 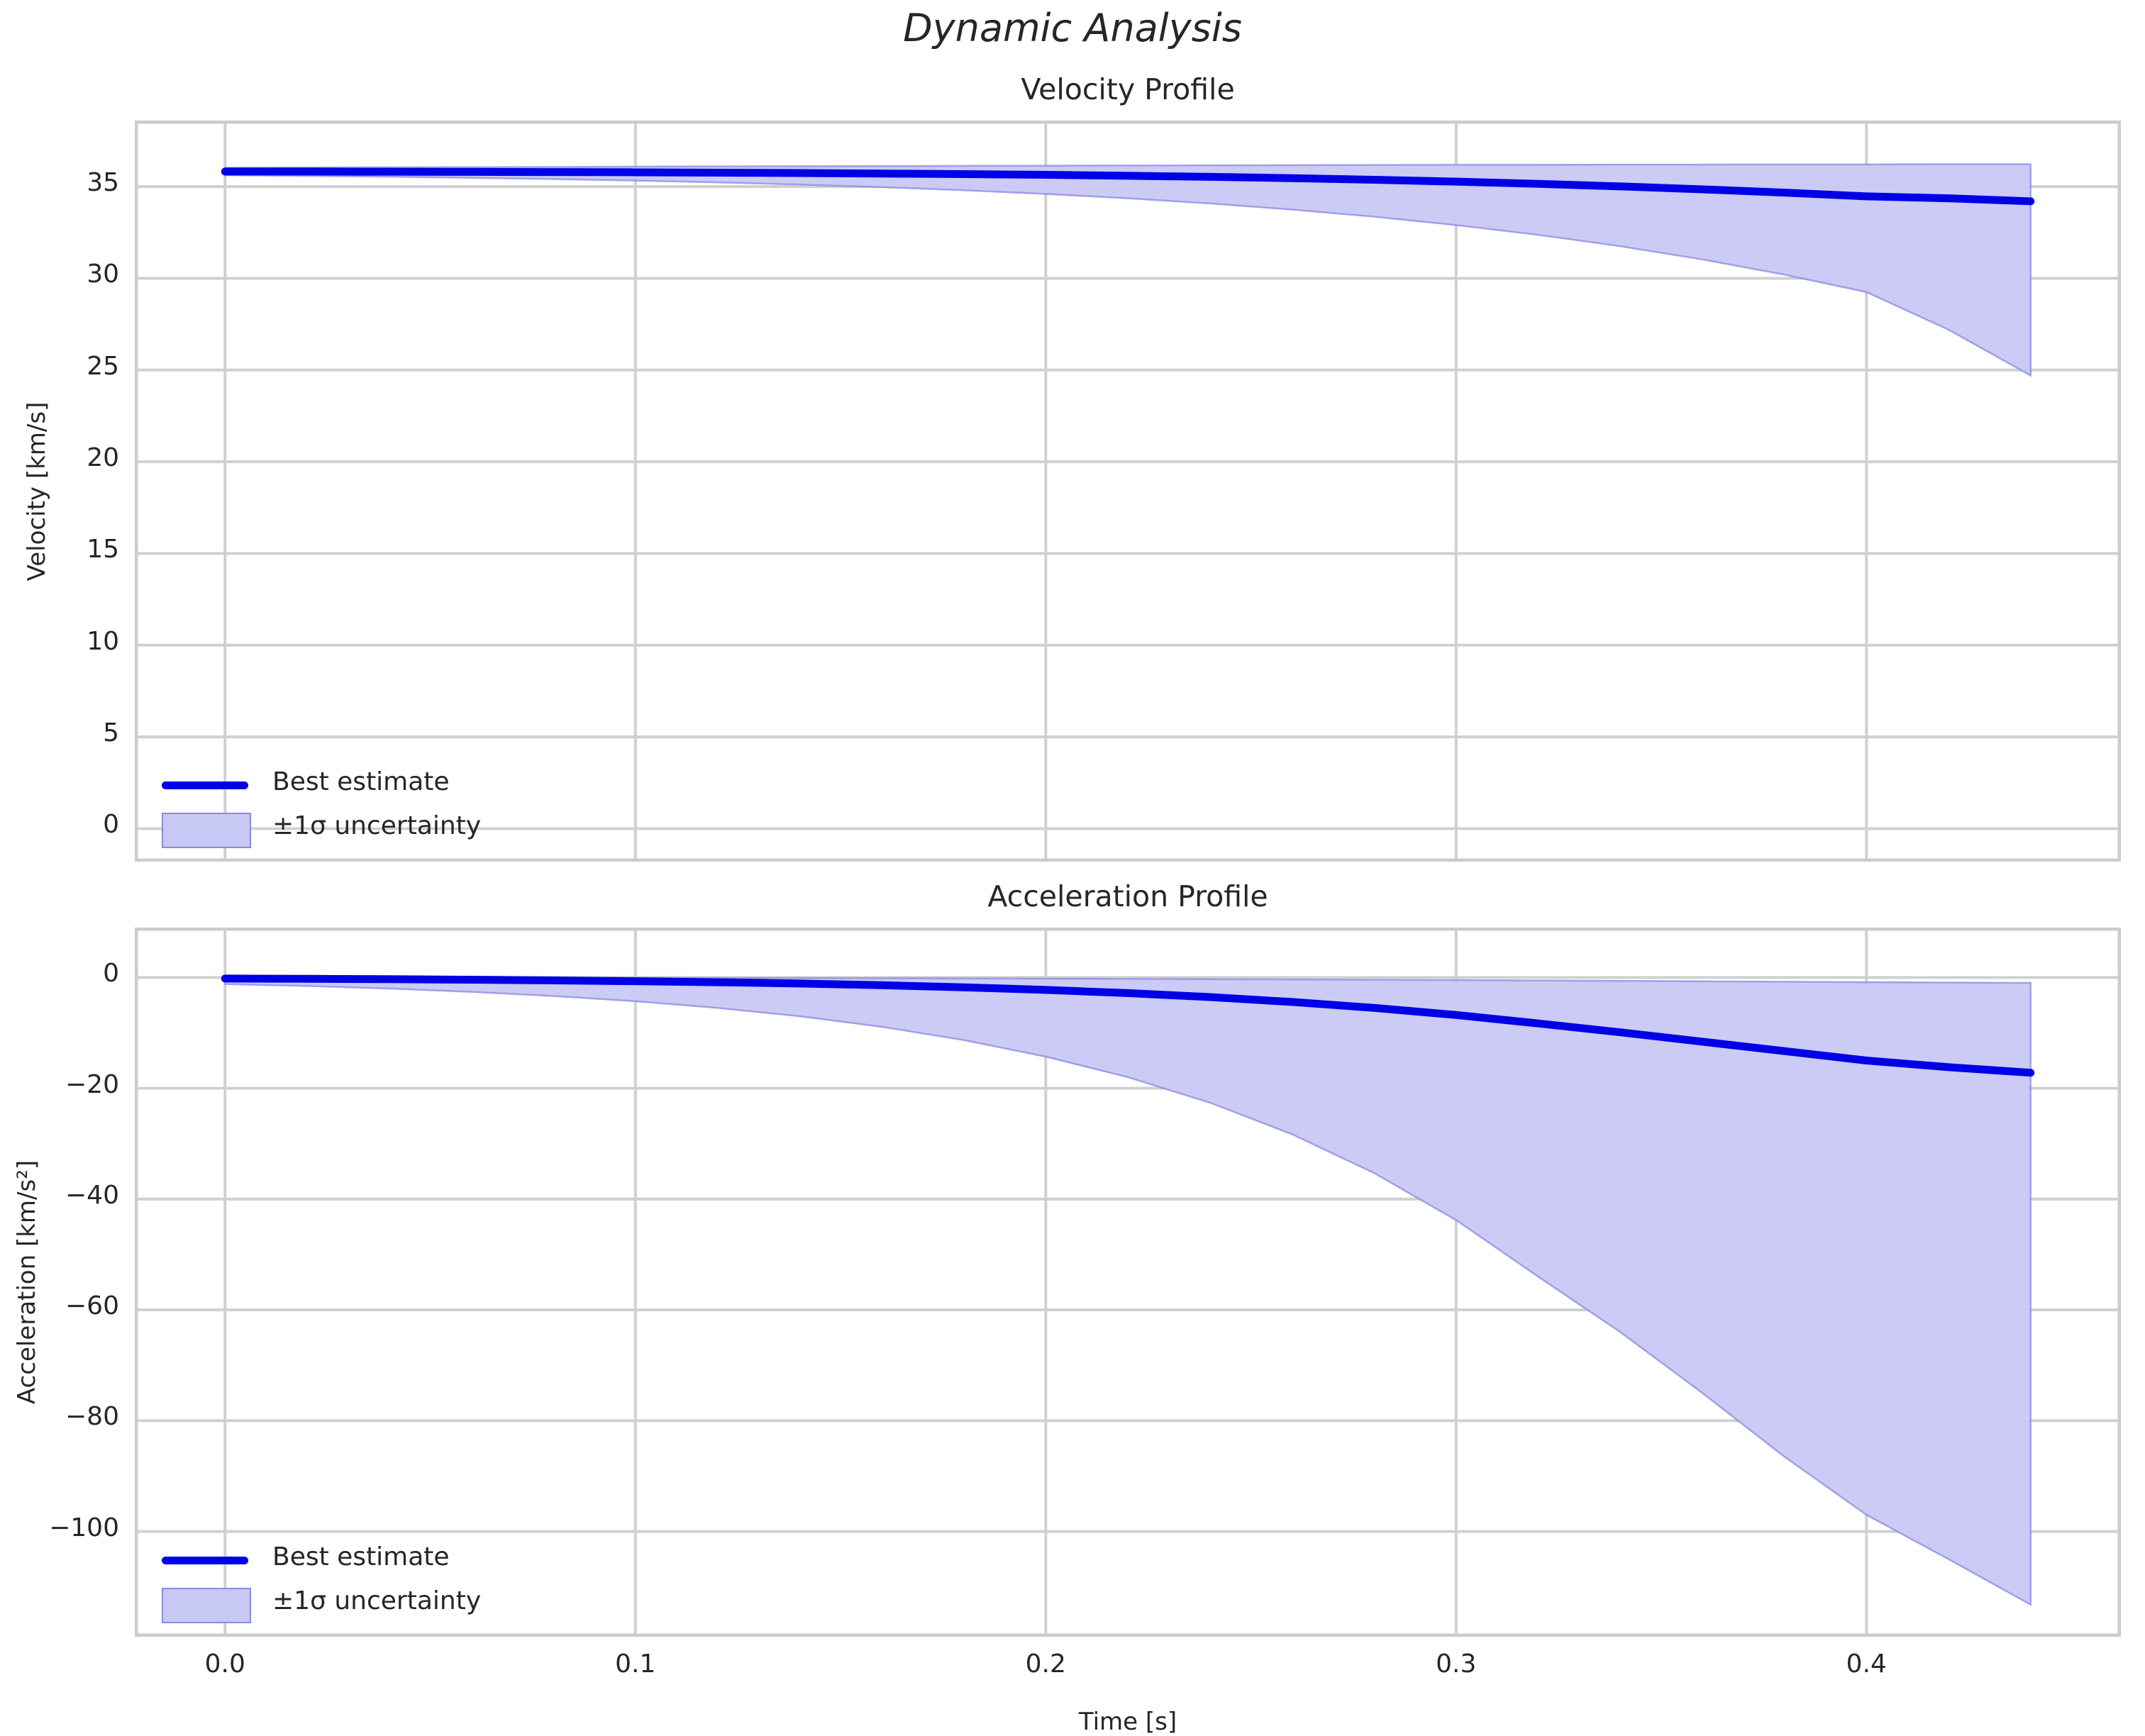 I want to click on velocity-y-tick-label: 35, so click(x=103, y=183).